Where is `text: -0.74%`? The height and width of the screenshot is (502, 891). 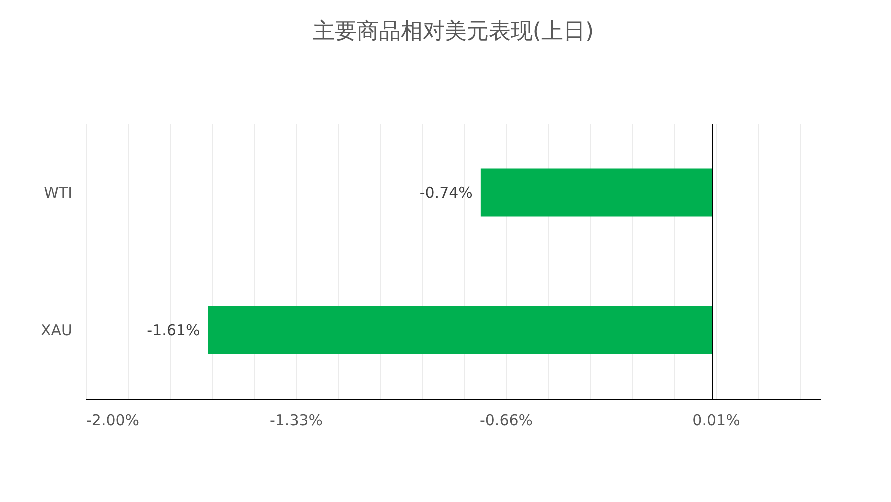 text: -0.74% is located at coordinates (446, 193).